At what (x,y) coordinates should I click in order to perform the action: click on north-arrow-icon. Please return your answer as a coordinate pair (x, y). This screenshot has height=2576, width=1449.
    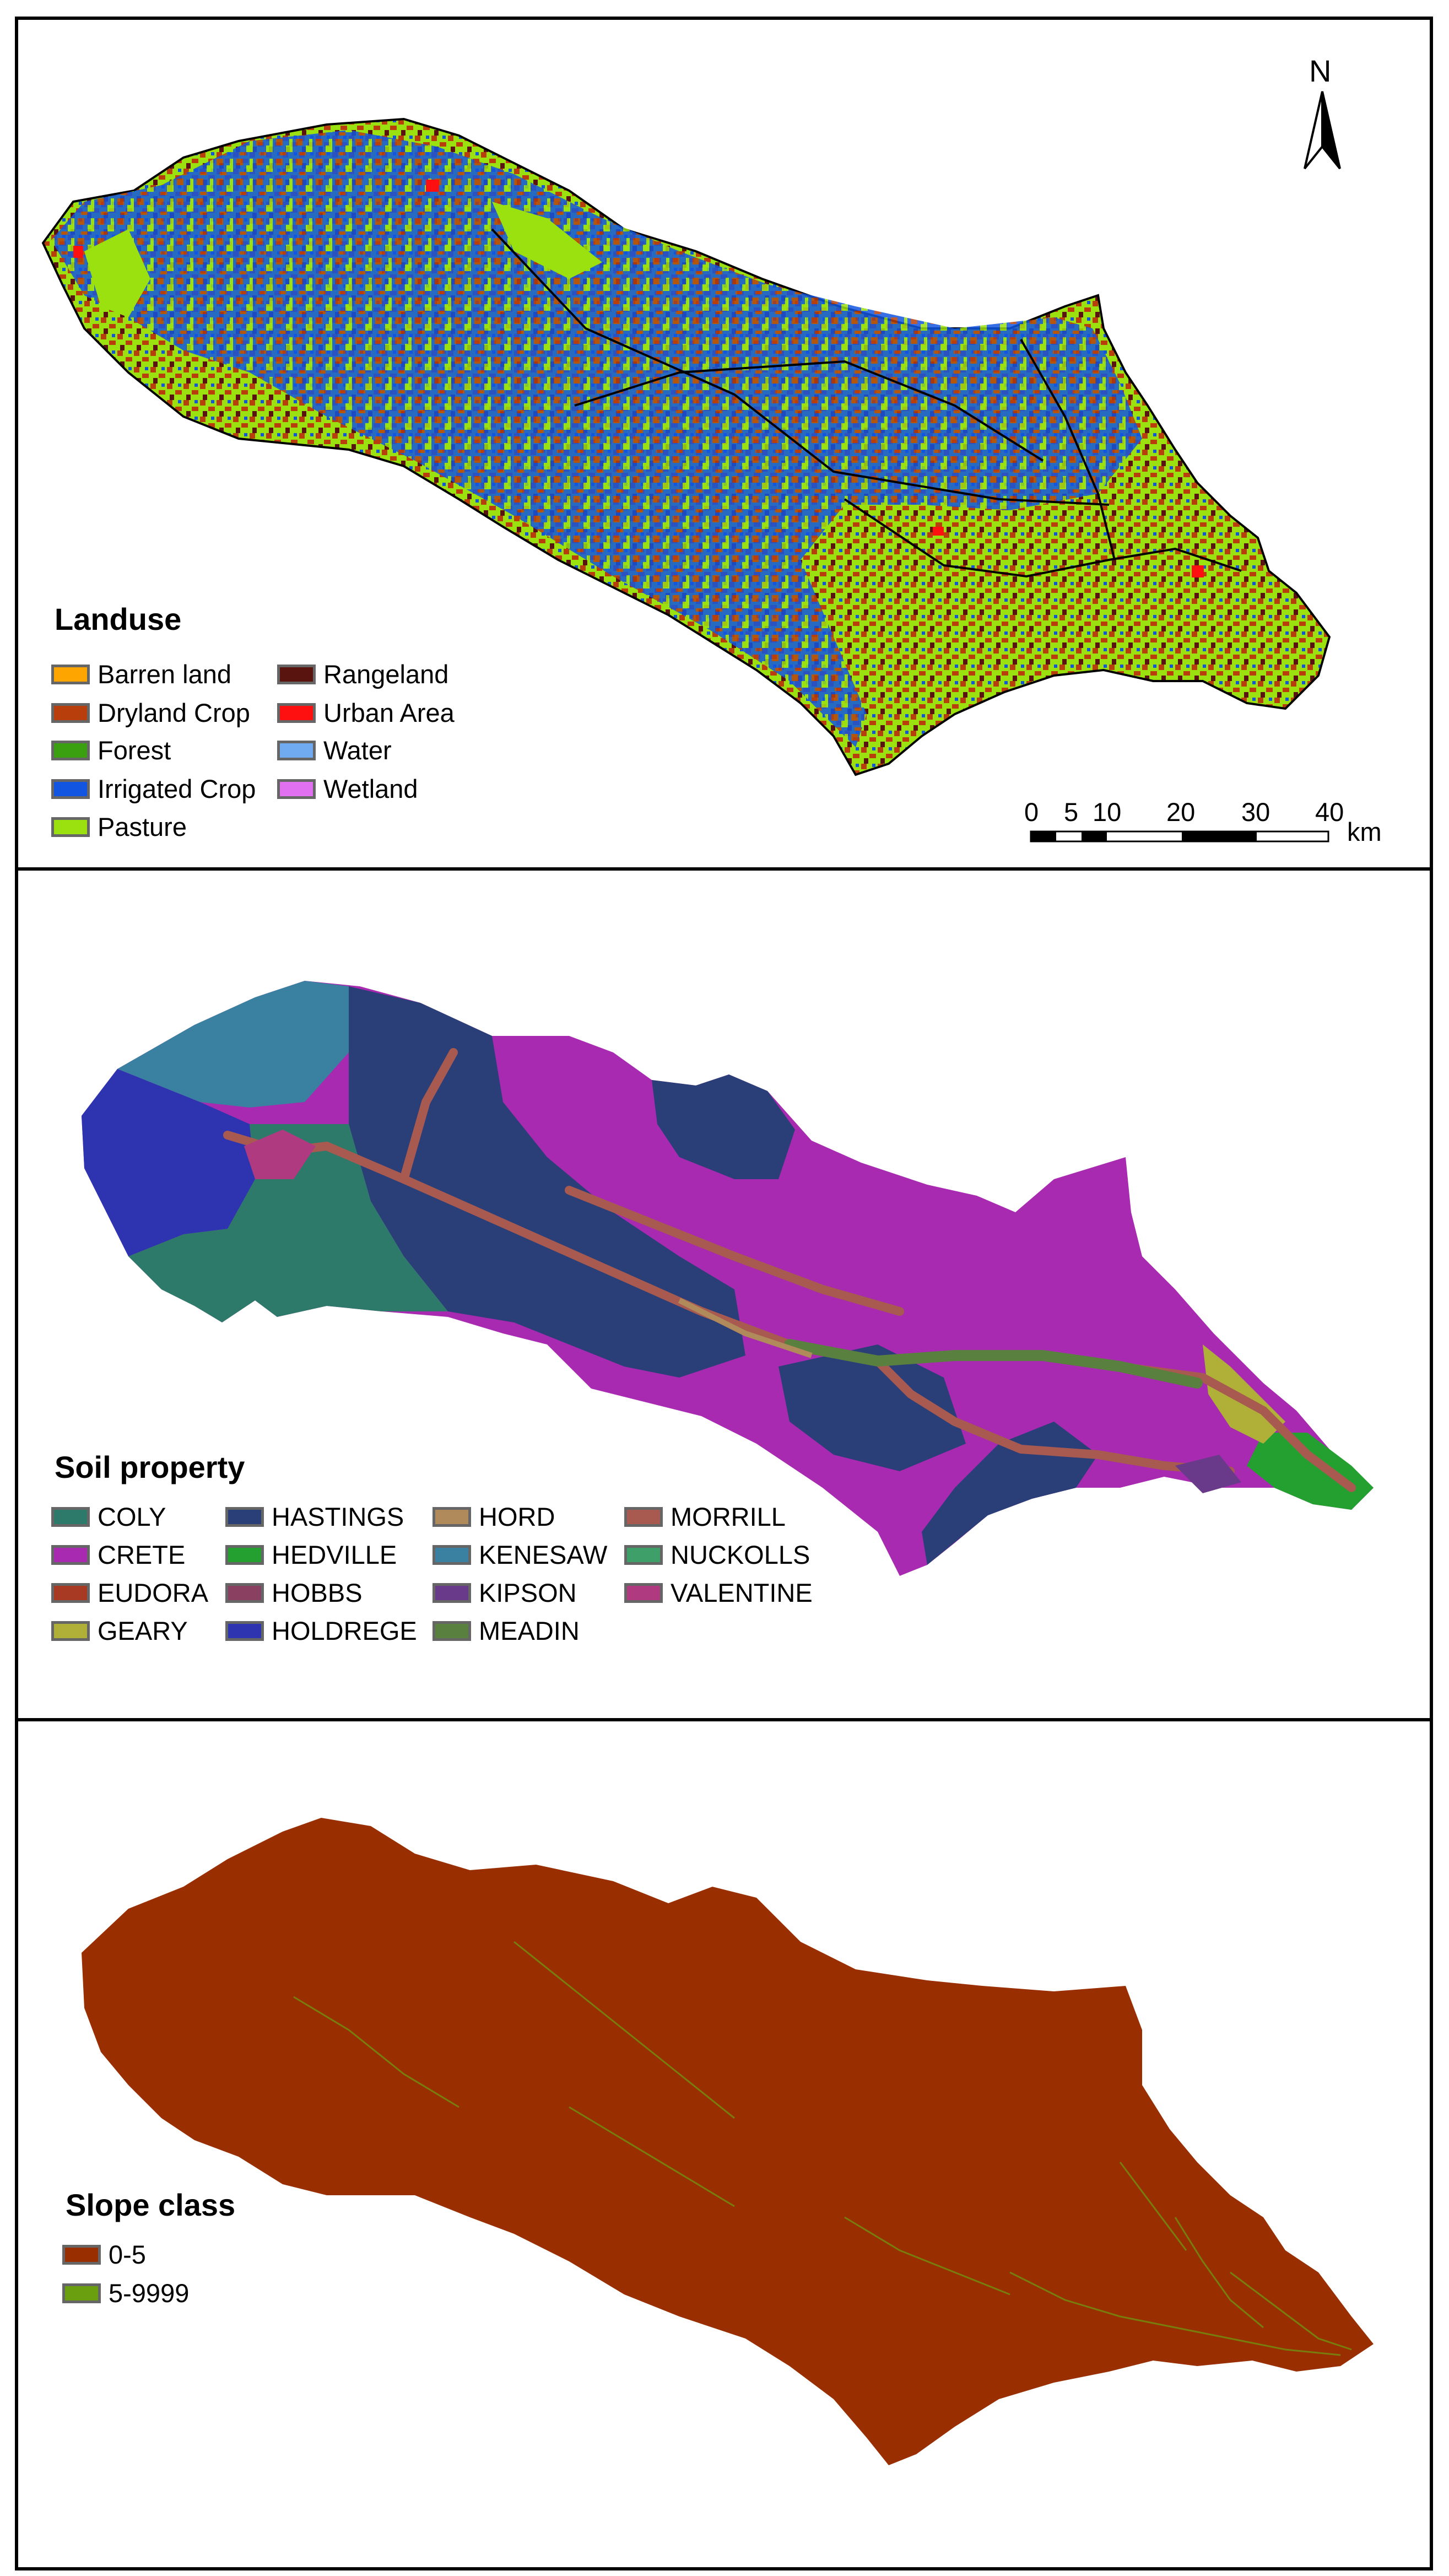
    Looking at the image, I should click on (1322, 130).